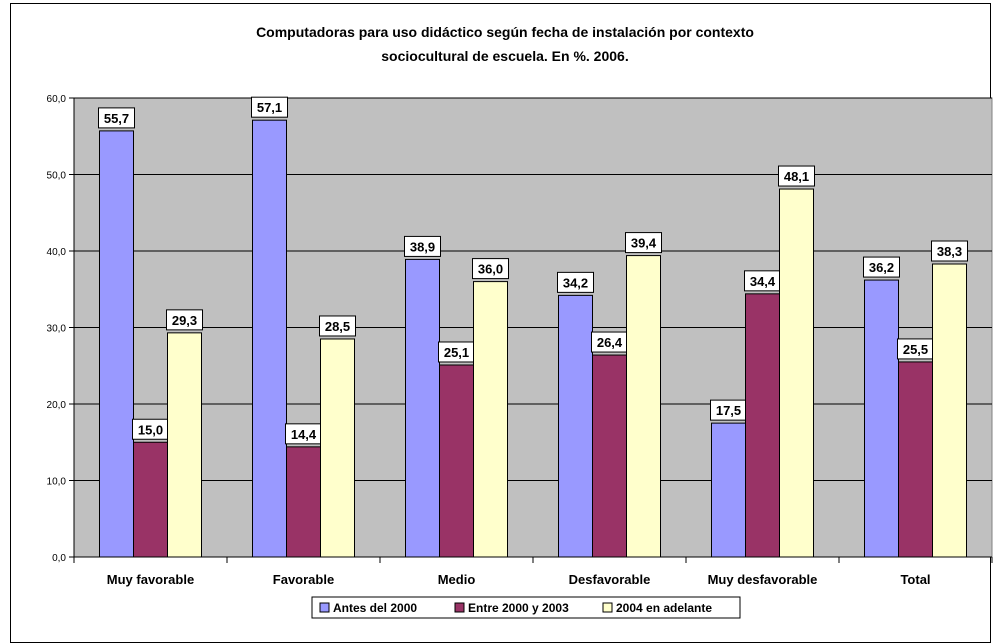 The height and width of the screenshot is (643, 993). Describe the element at coordinates (664, 608) in the screenshot. I see `legend-label: 2004 en adelante` at that location.